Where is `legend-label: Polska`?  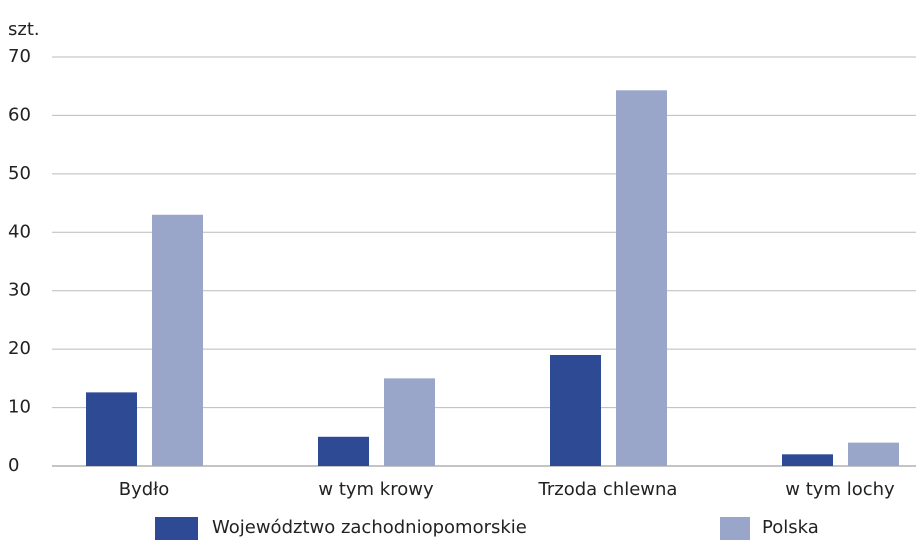 legend-label: Polska is located at coordinates (790, 527).